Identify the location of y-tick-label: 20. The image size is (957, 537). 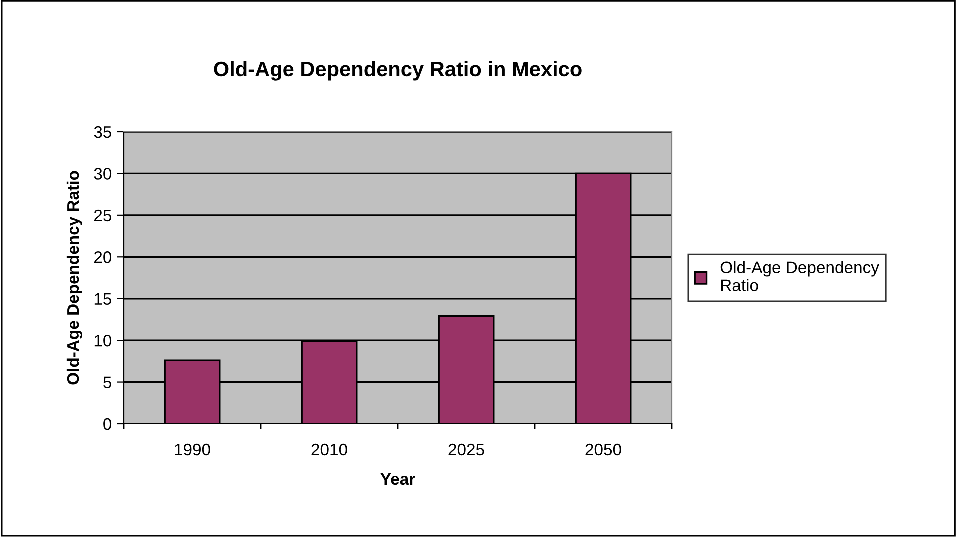
(103, 258).